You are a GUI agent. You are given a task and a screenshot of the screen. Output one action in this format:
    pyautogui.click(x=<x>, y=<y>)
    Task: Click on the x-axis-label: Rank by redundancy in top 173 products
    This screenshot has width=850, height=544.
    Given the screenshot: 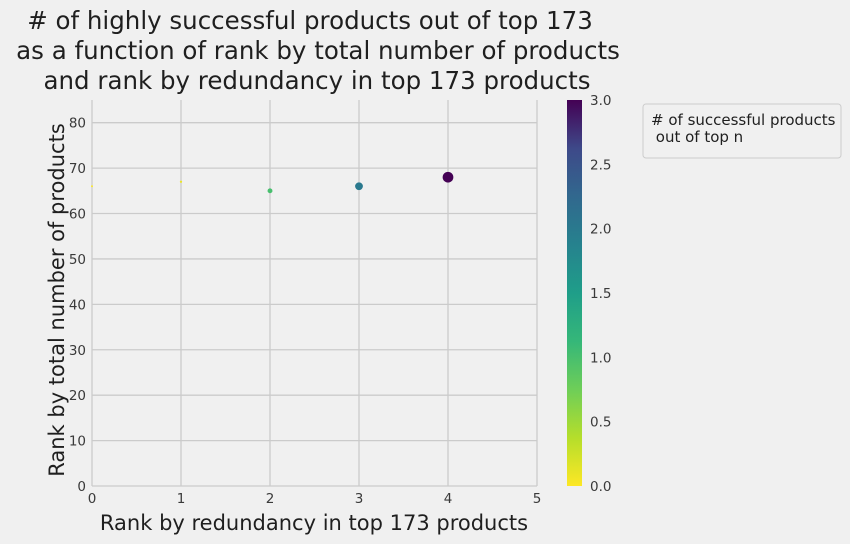 What is the action you would take?
    pyautogui.click(x=314, y=523)
    